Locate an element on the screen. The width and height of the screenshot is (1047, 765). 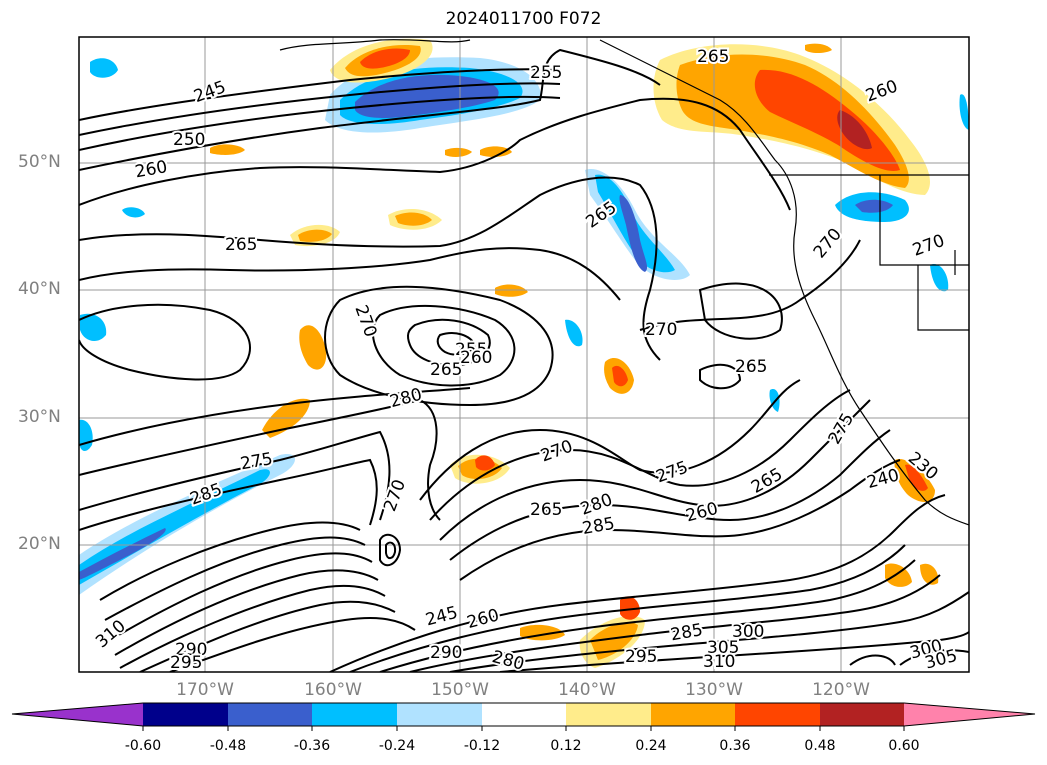
lat-label: 50°N is located at coordinates (39, 162).